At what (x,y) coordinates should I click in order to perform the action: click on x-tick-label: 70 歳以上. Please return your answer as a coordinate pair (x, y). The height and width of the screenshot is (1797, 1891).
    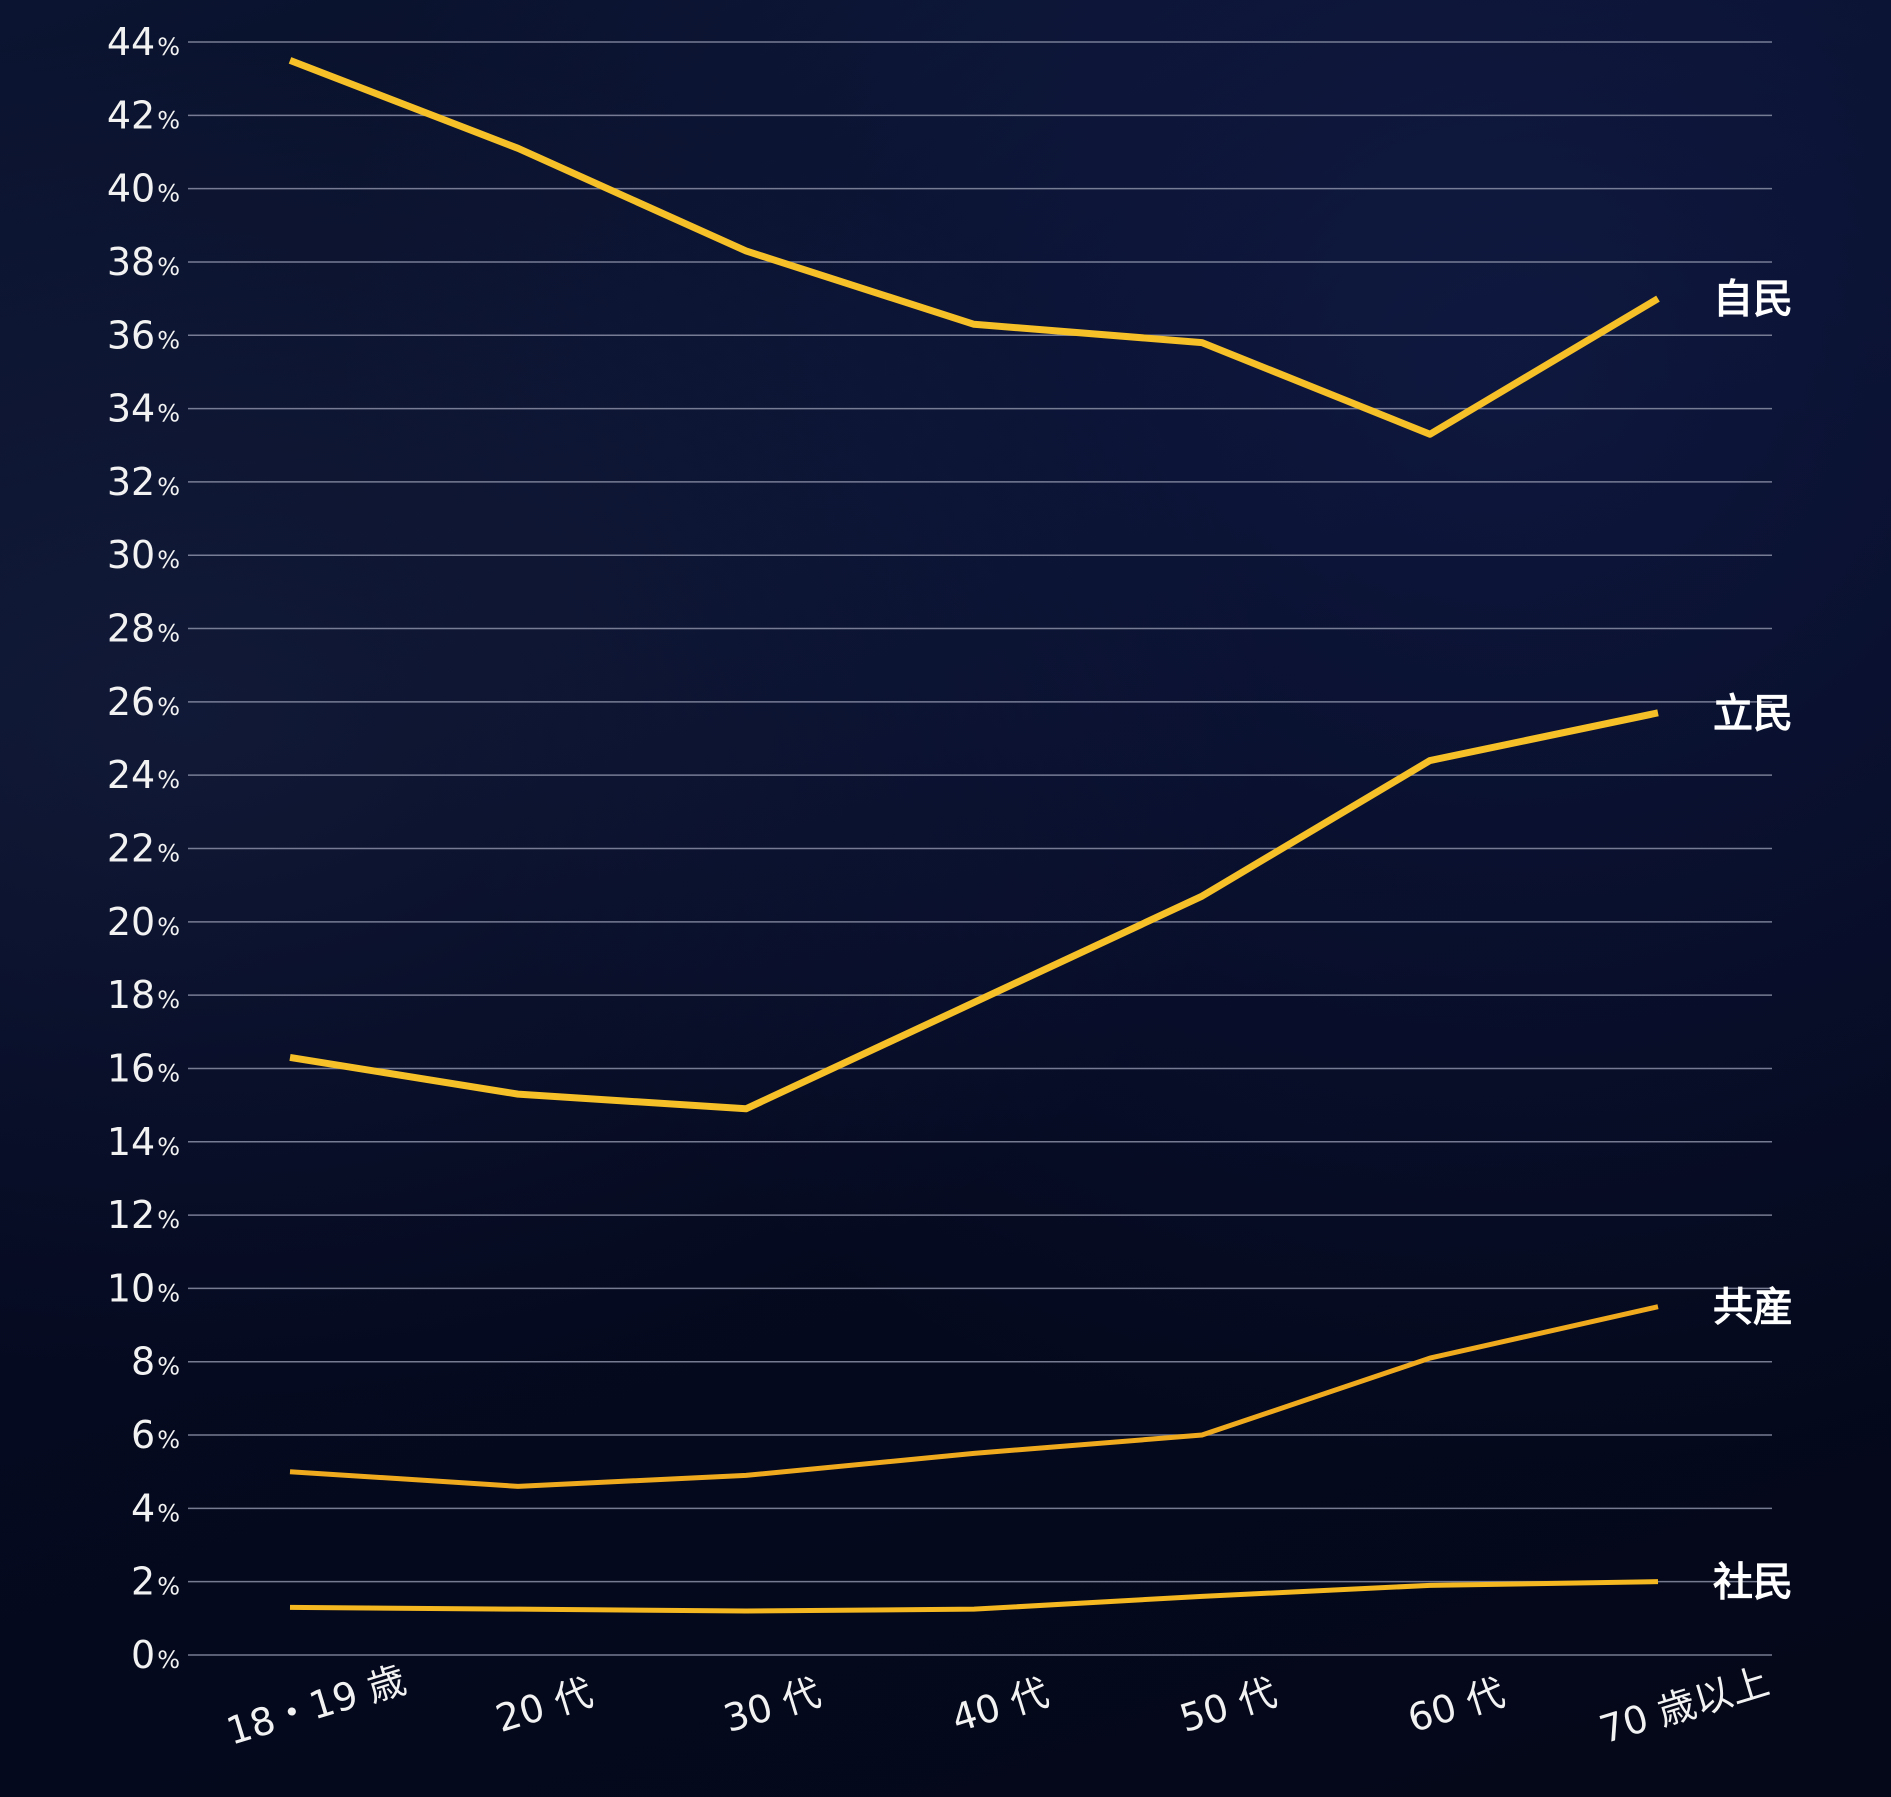
    Looking at the image, I should click on (1684, 1705).